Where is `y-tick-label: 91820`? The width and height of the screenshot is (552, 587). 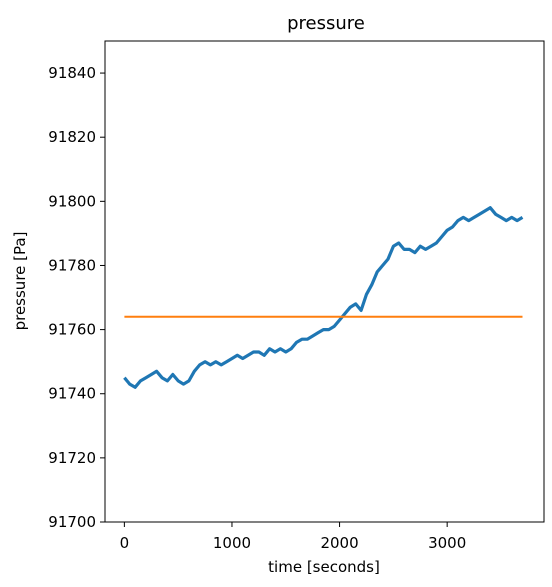
y-tick-label: 91820 is located at coordinates (72, 137).